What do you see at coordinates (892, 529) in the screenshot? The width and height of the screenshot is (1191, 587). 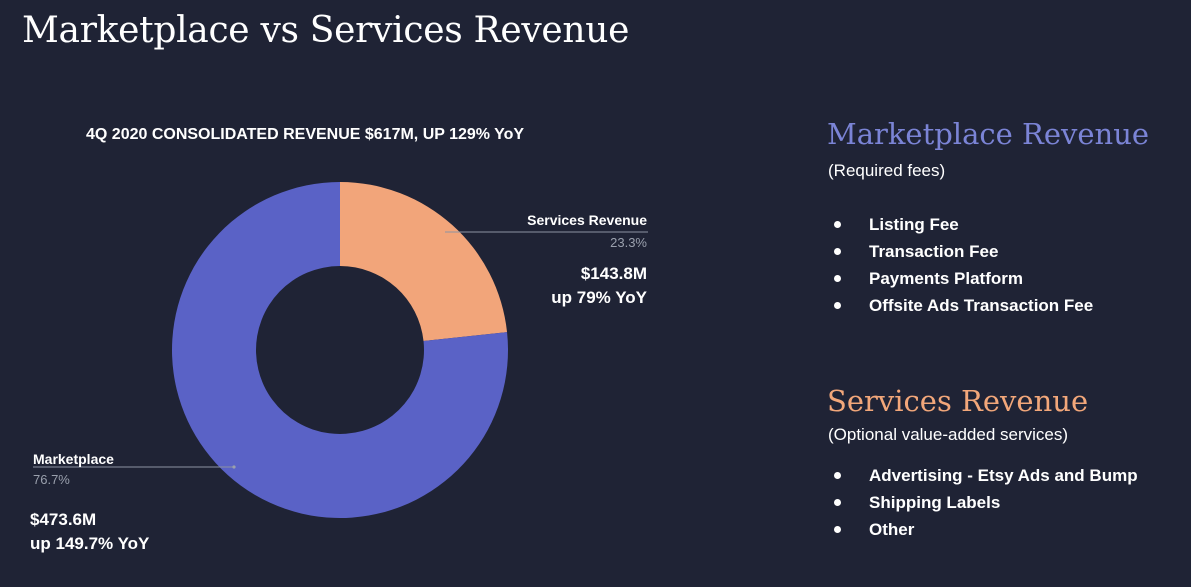 I see `list-item-label: Other` at bounding box center [892, 529].